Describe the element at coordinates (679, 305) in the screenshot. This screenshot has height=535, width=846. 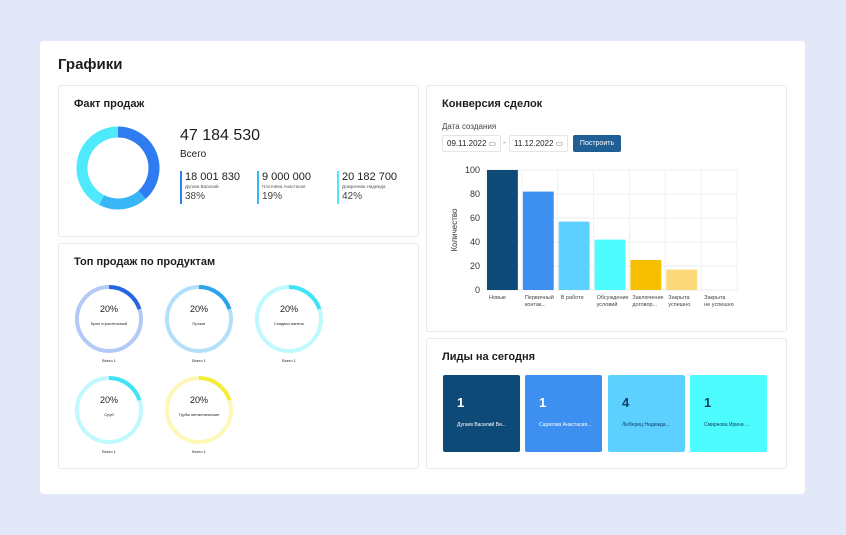
I see `x-tick-label: успешно` at that location.